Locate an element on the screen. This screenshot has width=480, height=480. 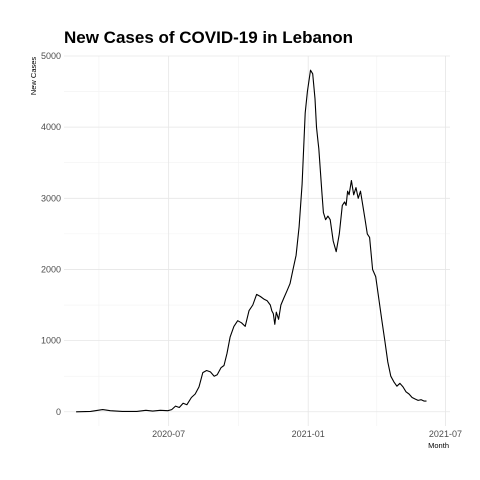
x-tick-labels: 2020-07 2021-01 2021-07 is located at coordinates (307, 434).